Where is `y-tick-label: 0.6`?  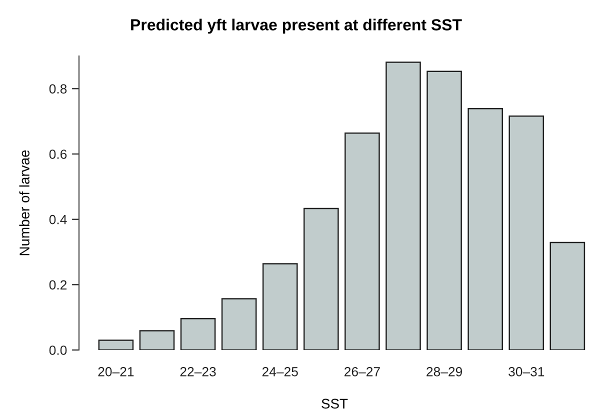
y-tick-label: 0.6 is located at coordinates (58, 154).